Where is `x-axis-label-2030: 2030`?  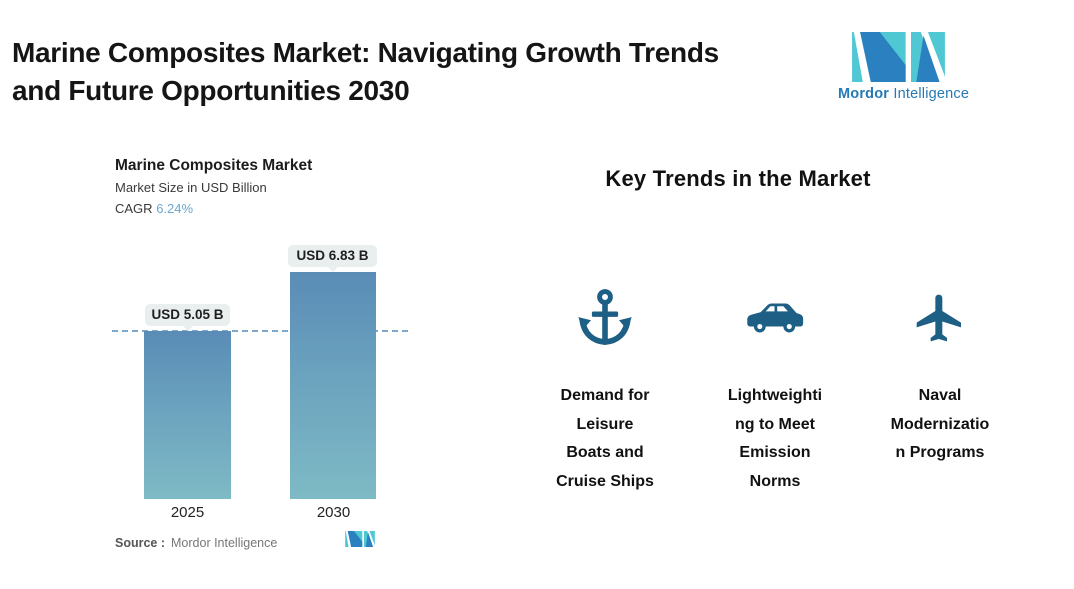
x-axis-label-2030: 2030 is located at coordinates (333, 512).